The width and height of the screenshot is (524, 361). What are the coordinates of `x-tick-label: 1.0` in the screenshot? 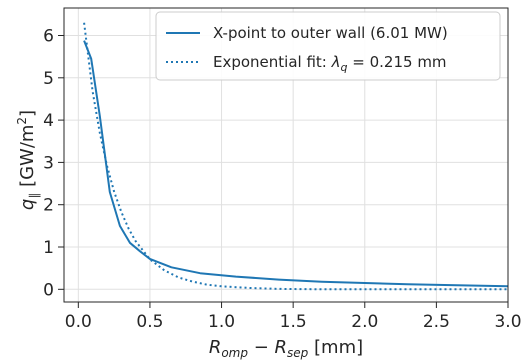 It's located at (221, 322).